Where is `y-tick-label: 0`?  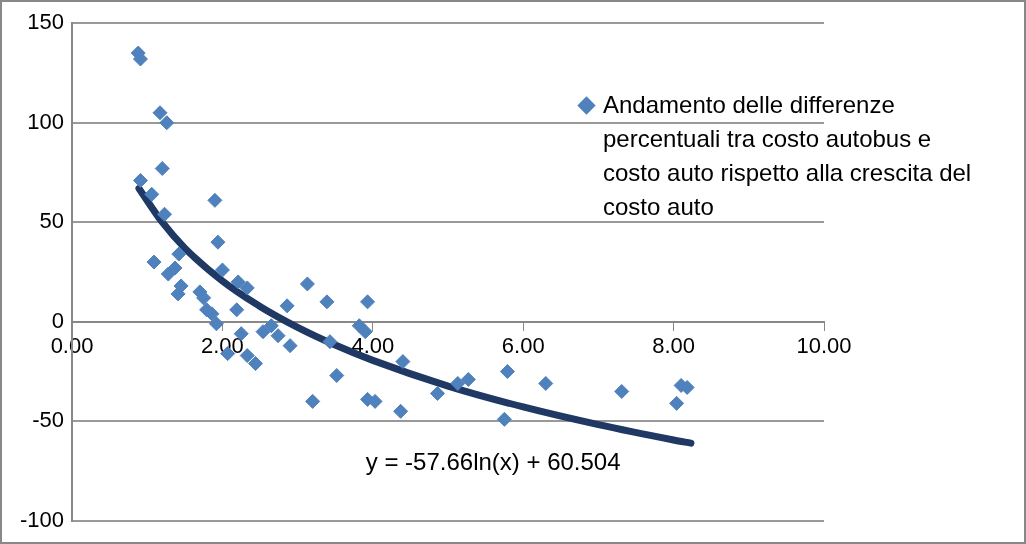
y-tick-label: 0 is located at coordinates (58, 320).